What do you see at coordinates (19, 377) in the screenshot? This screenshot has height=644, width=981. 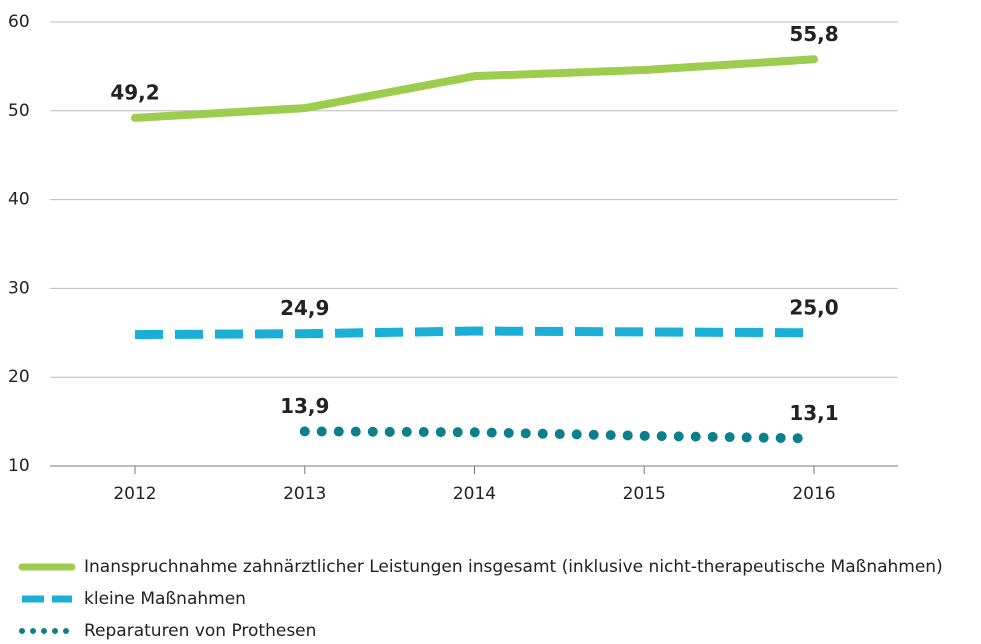 I see `y-tick-label: 20` at bounding box center [19, 377].